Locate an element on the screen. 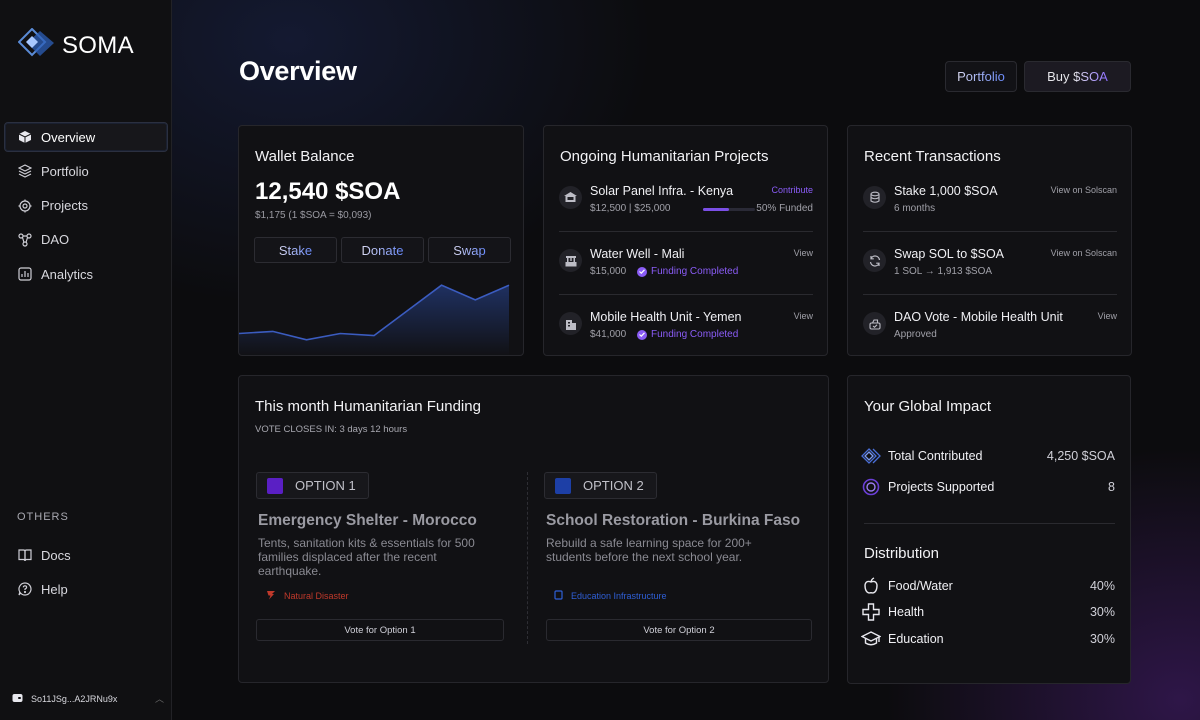  stake-button: Stake is located at coordinates (295, 250).